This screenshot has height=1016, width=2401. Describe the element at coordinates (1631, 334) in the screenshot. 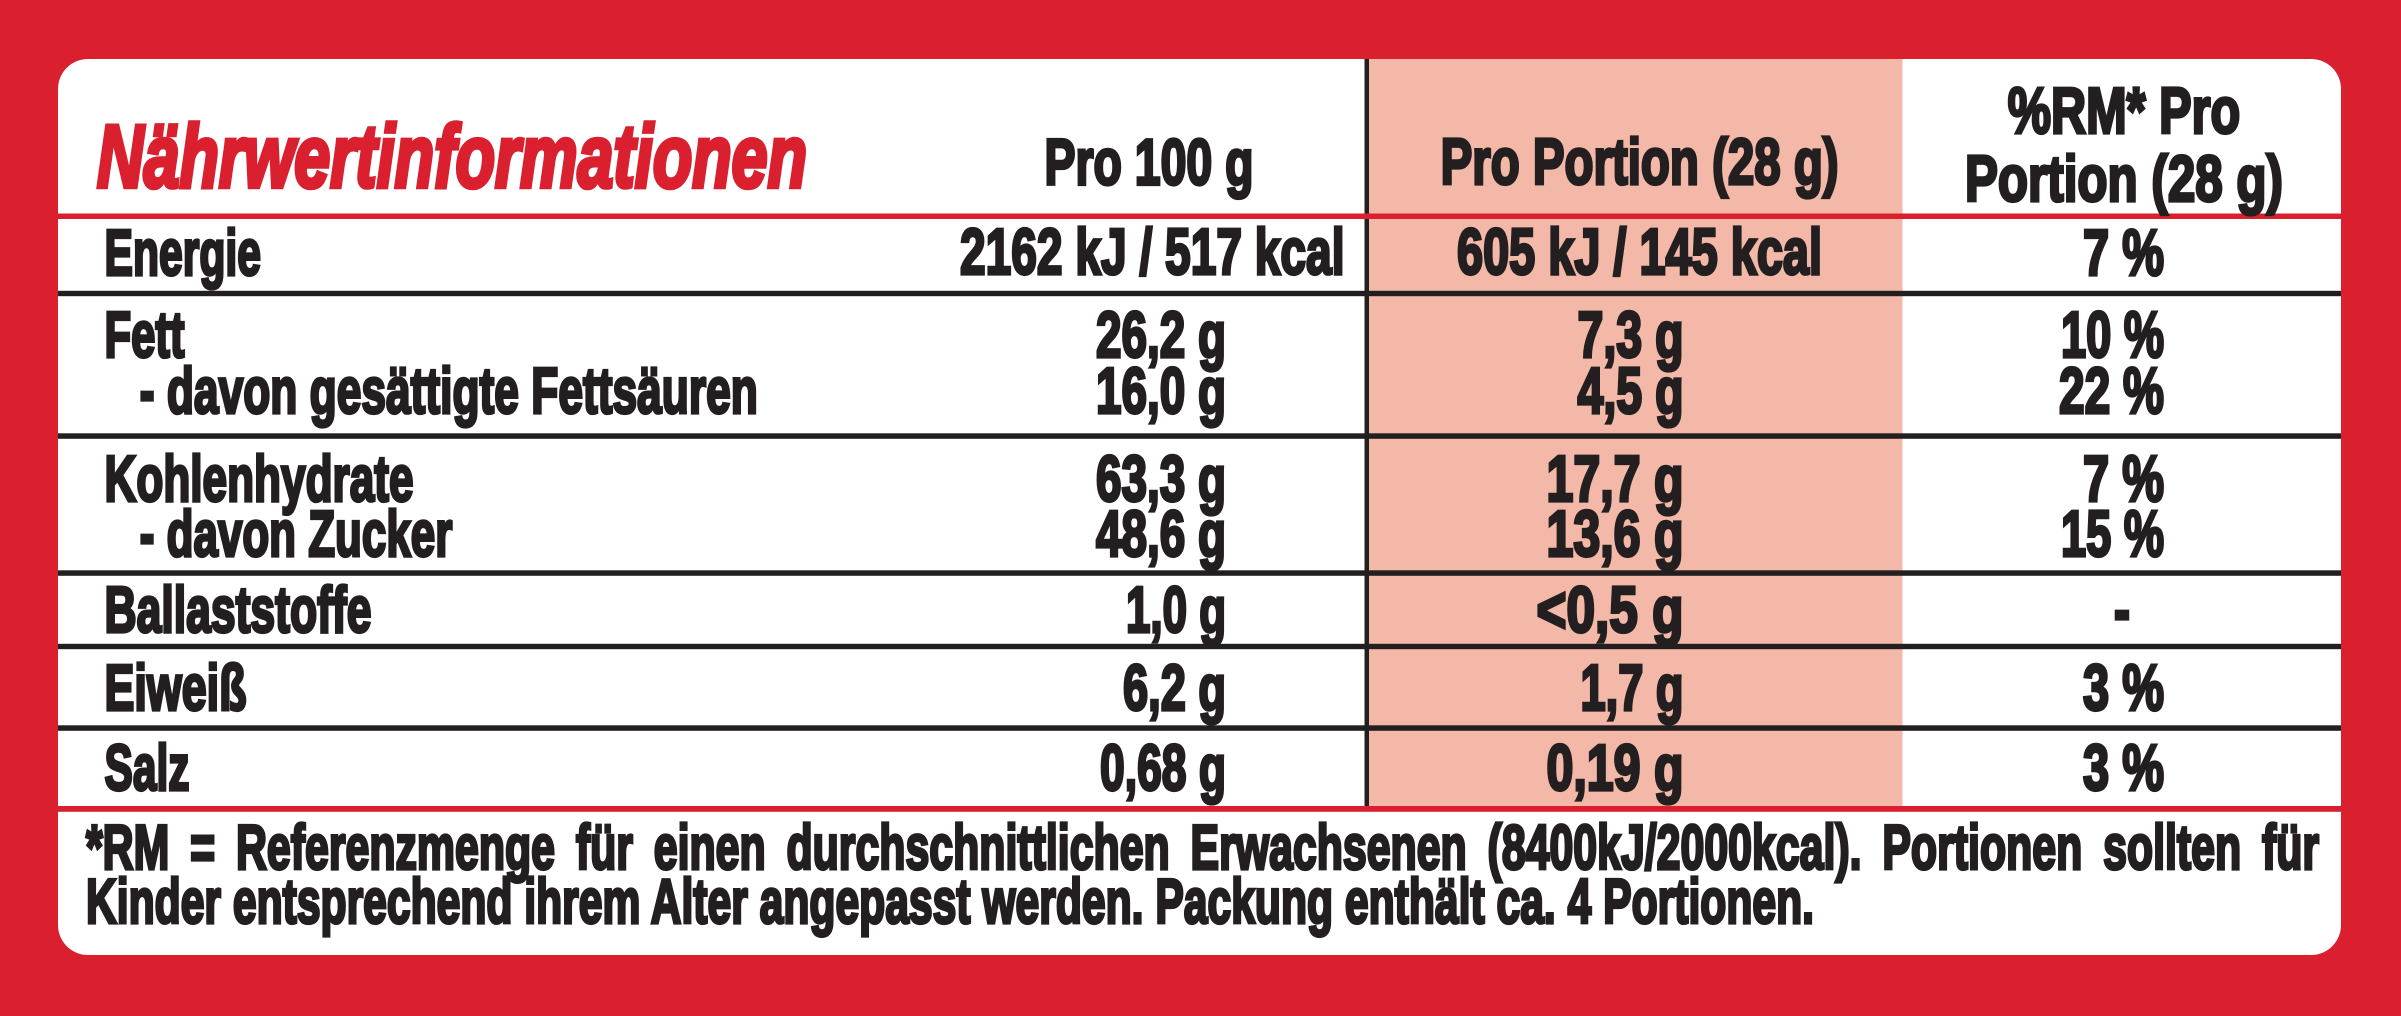

I see `svg-text: 7,3 g` at that location.